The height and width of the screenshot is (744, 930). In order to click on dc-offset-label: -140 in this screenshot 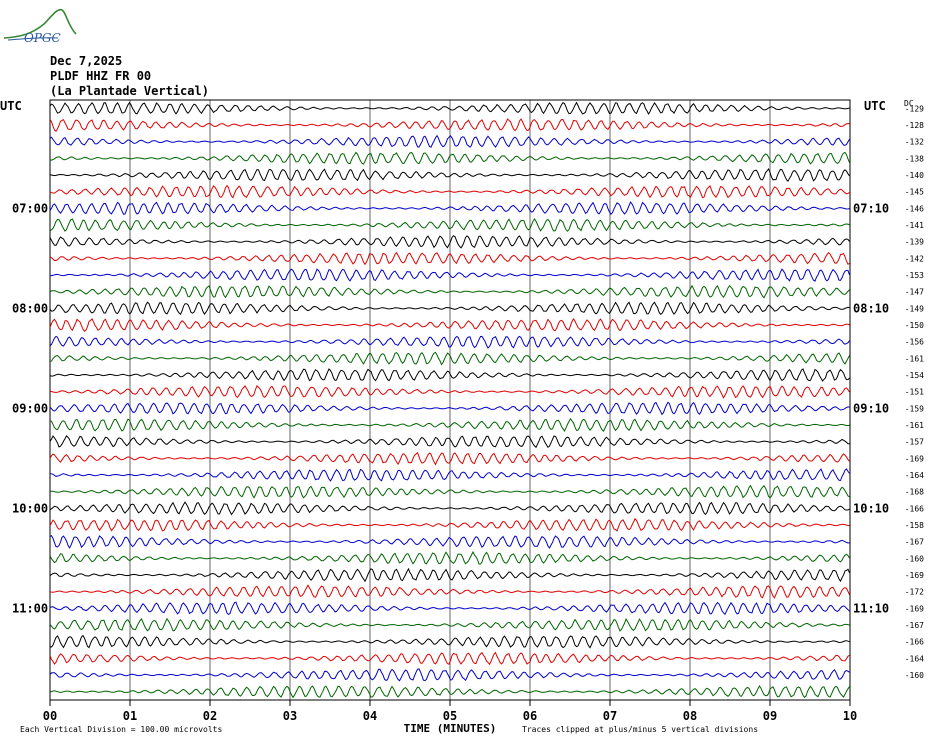, I will do `click(914, 175)`.